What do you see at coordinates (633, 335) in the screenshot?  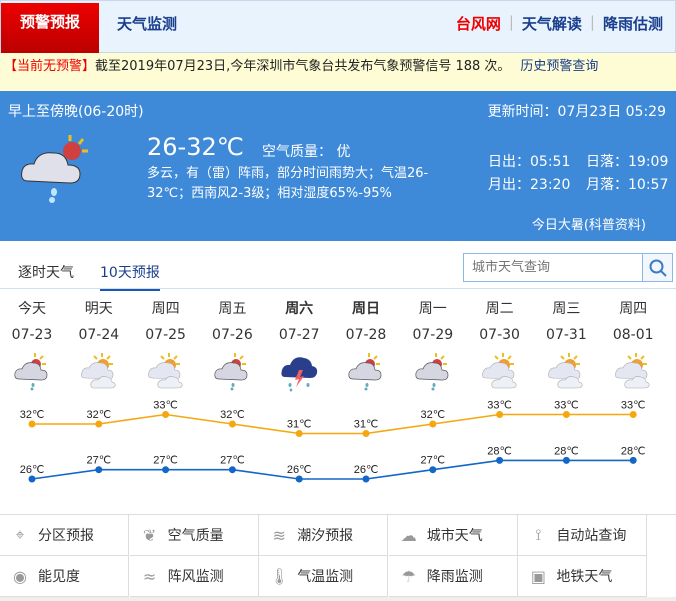 I see `forecast-date: 08-01` at bounding box center [633, 335].